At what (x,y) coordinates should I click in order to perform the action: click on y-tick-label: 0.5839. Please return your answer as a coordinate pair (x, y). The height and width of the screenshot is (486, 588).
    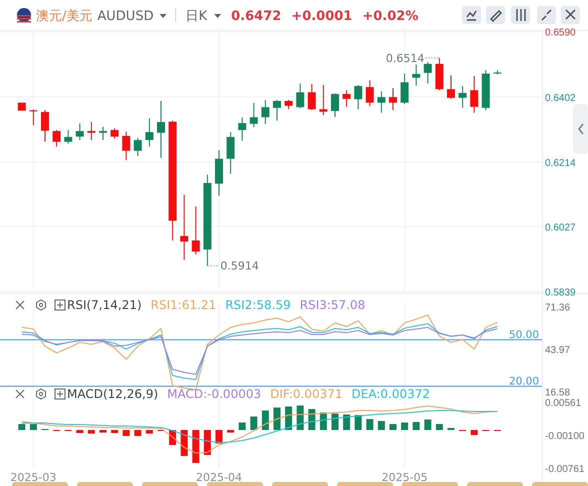
    Looking at the image, I should click on (560, 293).